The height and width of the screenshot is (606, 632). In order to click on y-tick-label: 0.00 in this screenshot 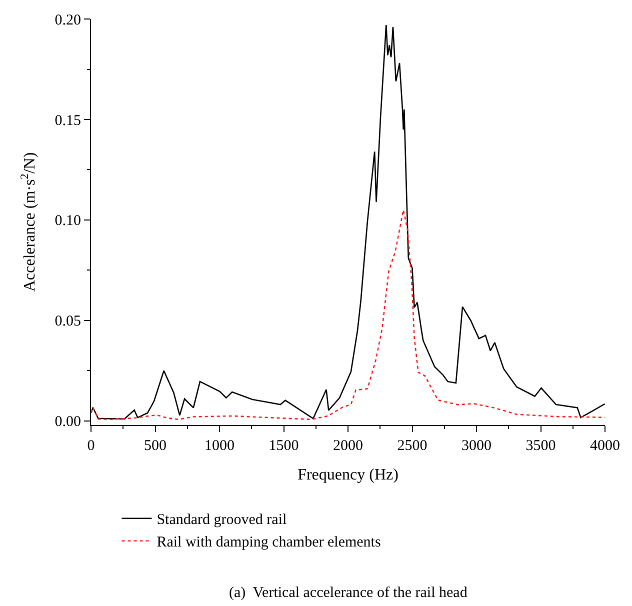, I will do `click(67, 422)`.